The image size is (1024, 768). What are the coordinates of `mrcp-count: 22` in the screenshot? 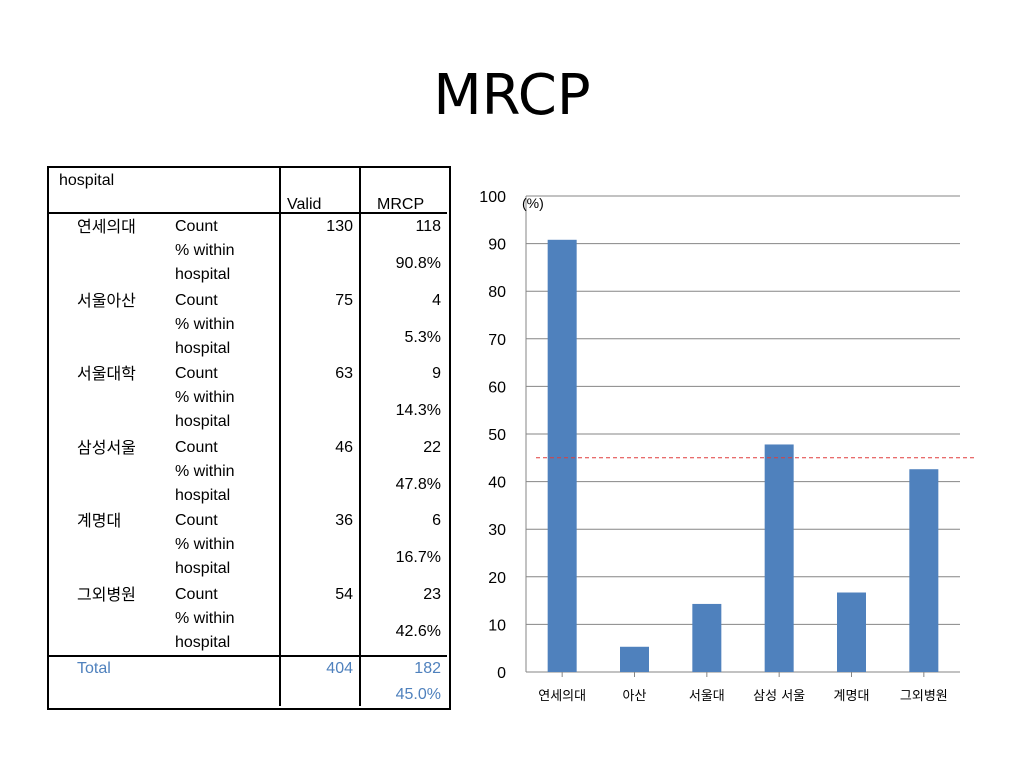 It's located at (432, 447).